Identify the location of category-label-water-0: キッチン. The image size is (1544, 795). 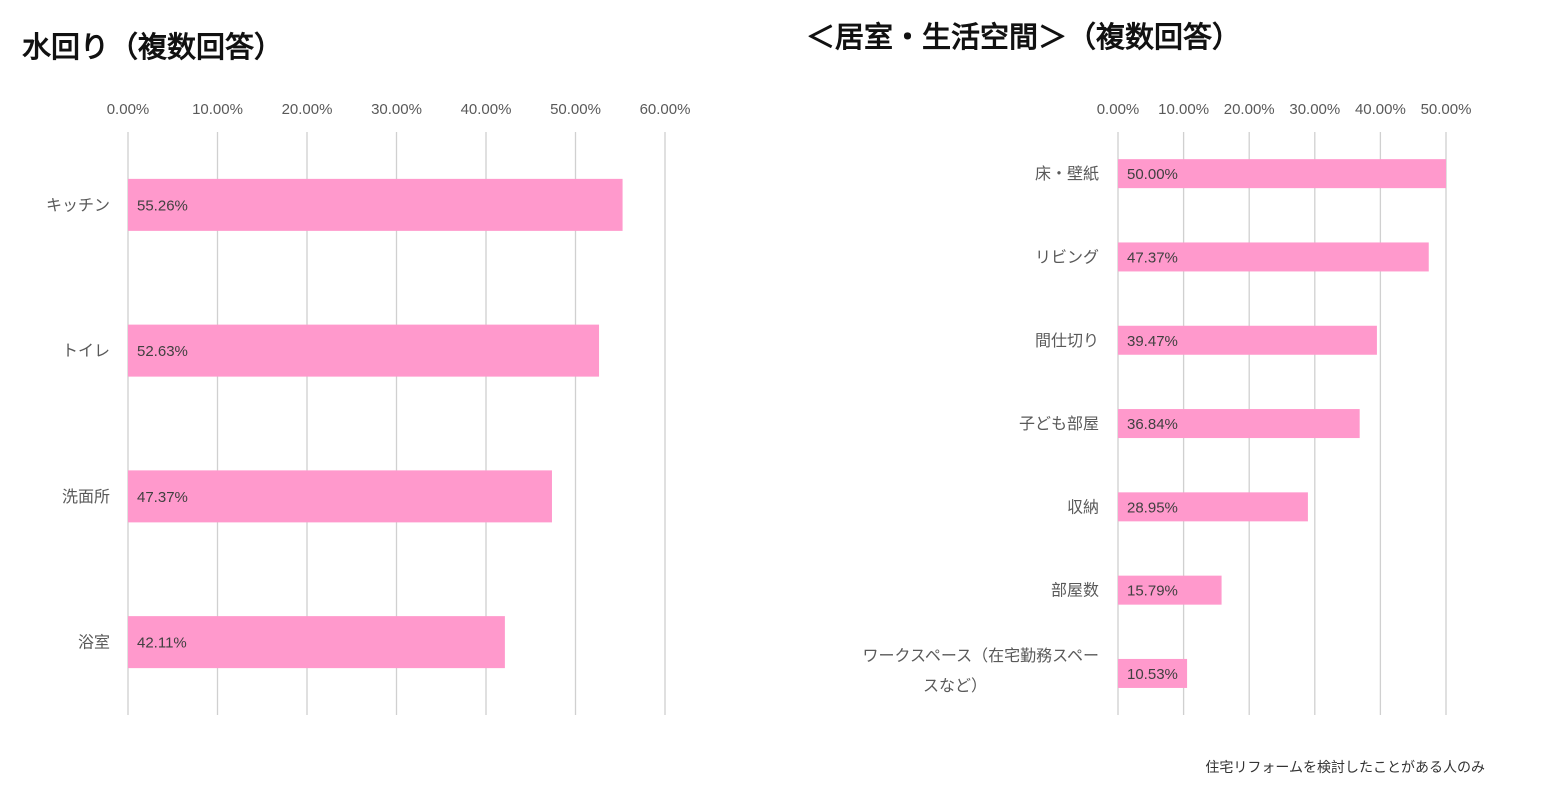
(78, 204).